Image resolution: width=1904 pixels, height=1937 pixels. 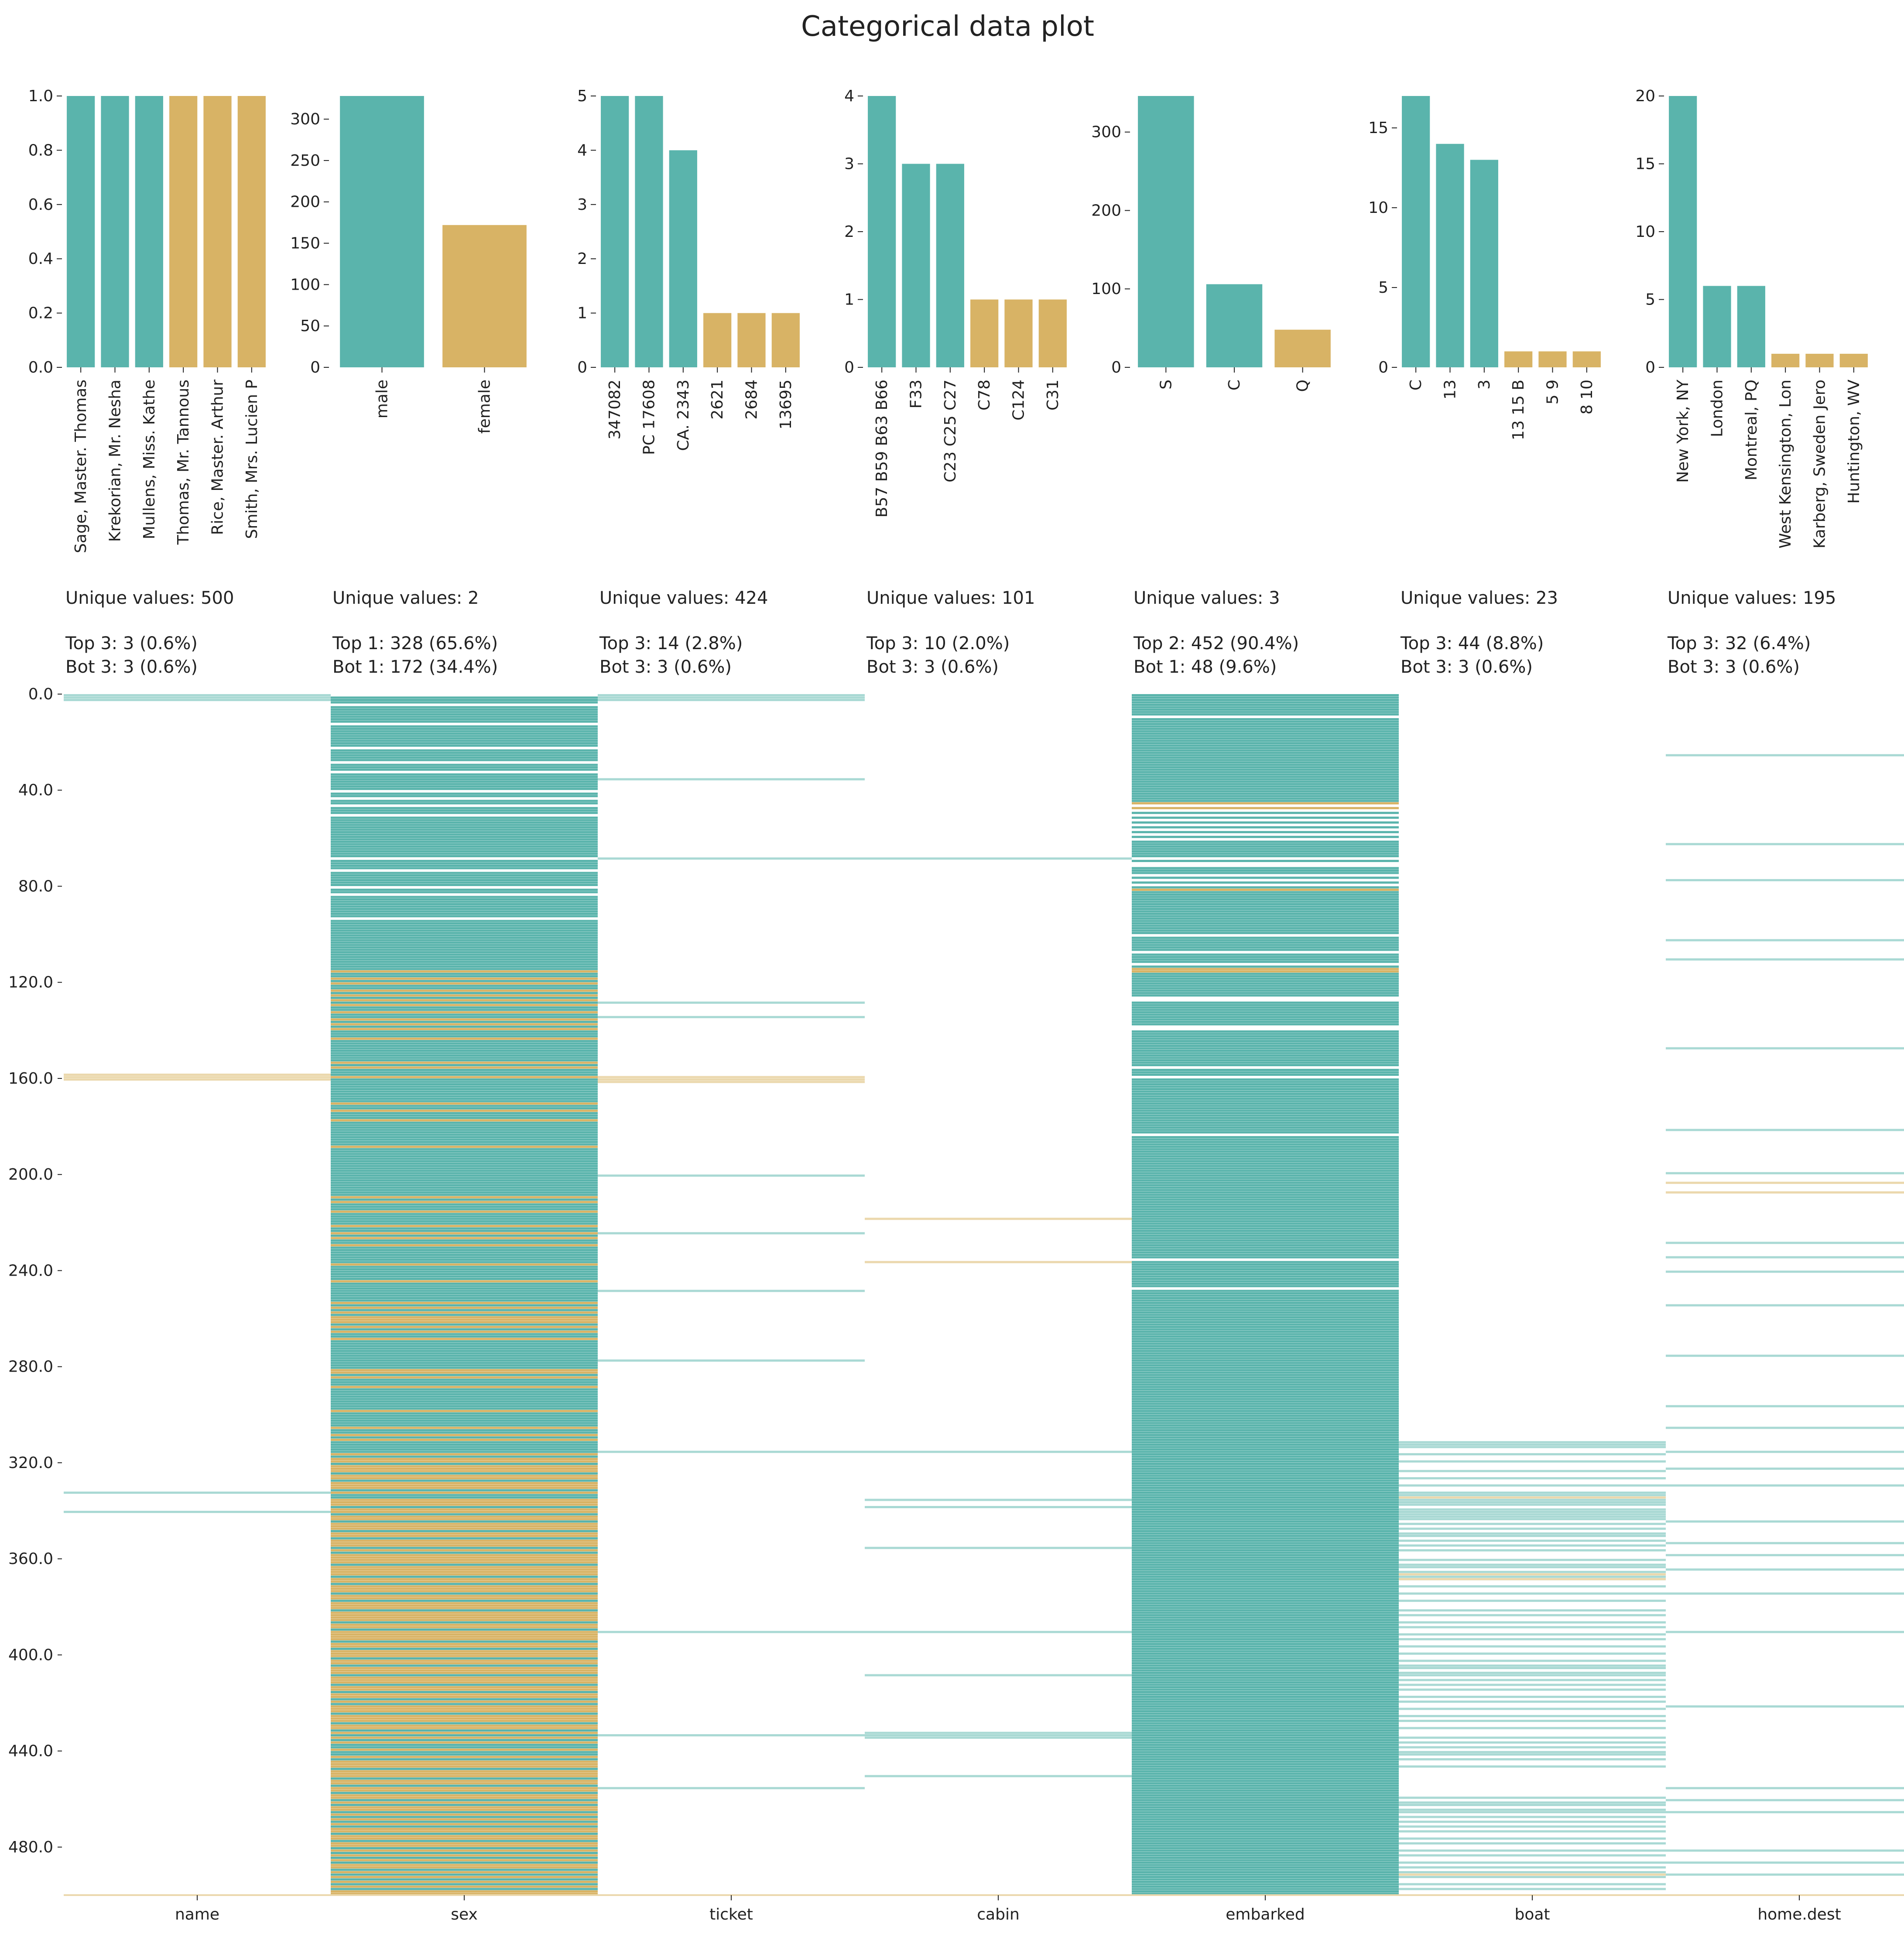 I want to click on top-values-label: Top 3: 14 (2.8%), so click(x=671, y=643).